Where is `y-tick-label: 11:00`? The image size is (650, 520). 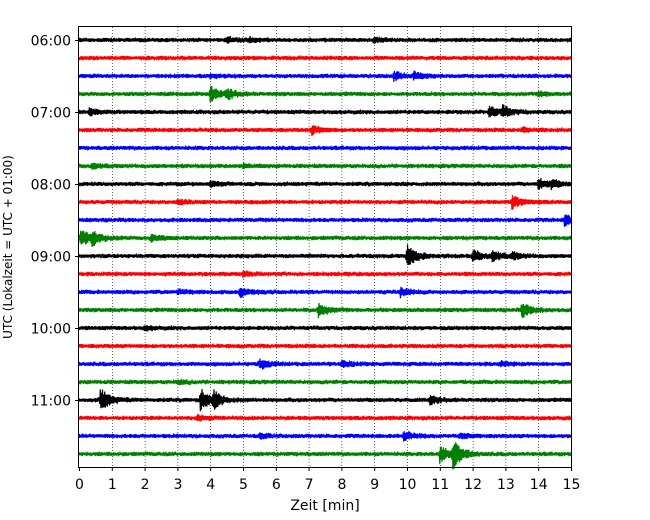
y-tick-label: 11:00 is located at coordinates (51, 402).